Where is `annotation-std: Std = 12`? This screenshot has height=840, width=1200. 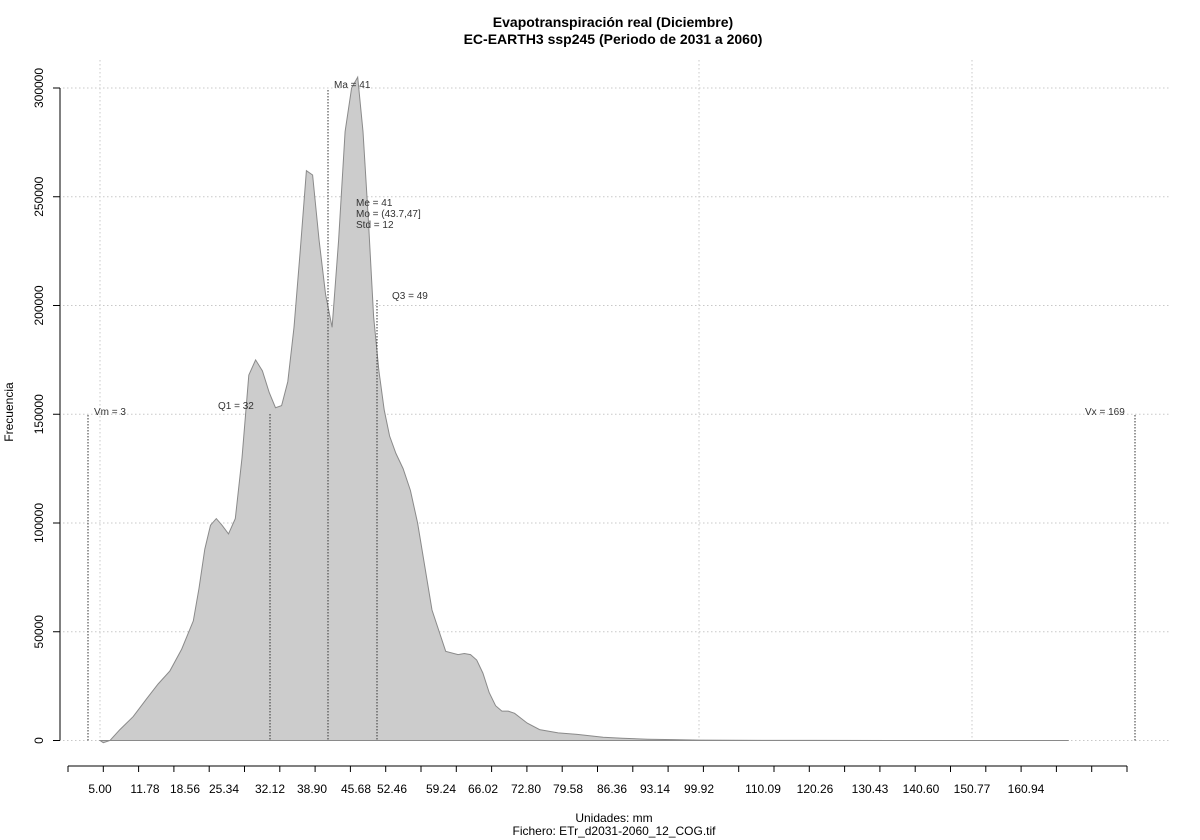 annotation-std: Std = 12 is located at coordinates (375, 225).